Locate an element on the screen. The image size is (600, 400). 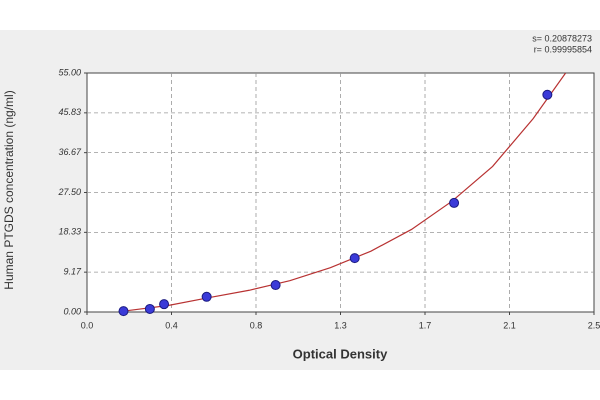
y-tick-label: 55.00 is located at coordinates (69, 72).